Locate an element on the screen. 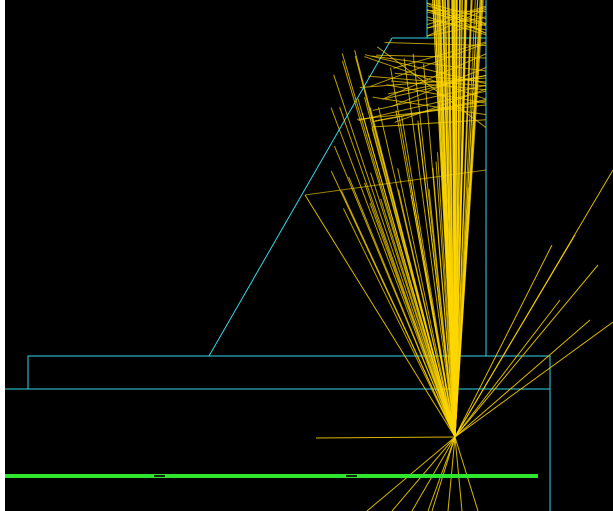  detector-bar-marker-left is located at coordinates (159, 476).